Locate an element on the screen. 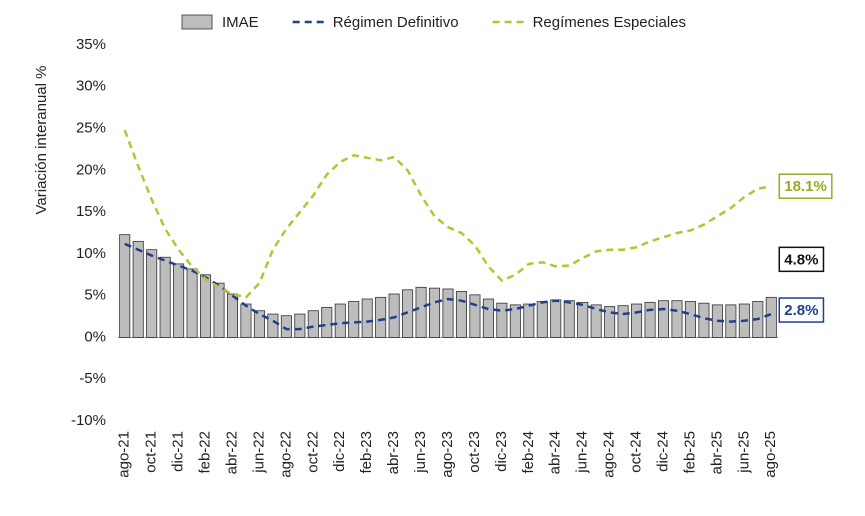  x-tick-label: abr-25 is located at coordinates (716, 452).